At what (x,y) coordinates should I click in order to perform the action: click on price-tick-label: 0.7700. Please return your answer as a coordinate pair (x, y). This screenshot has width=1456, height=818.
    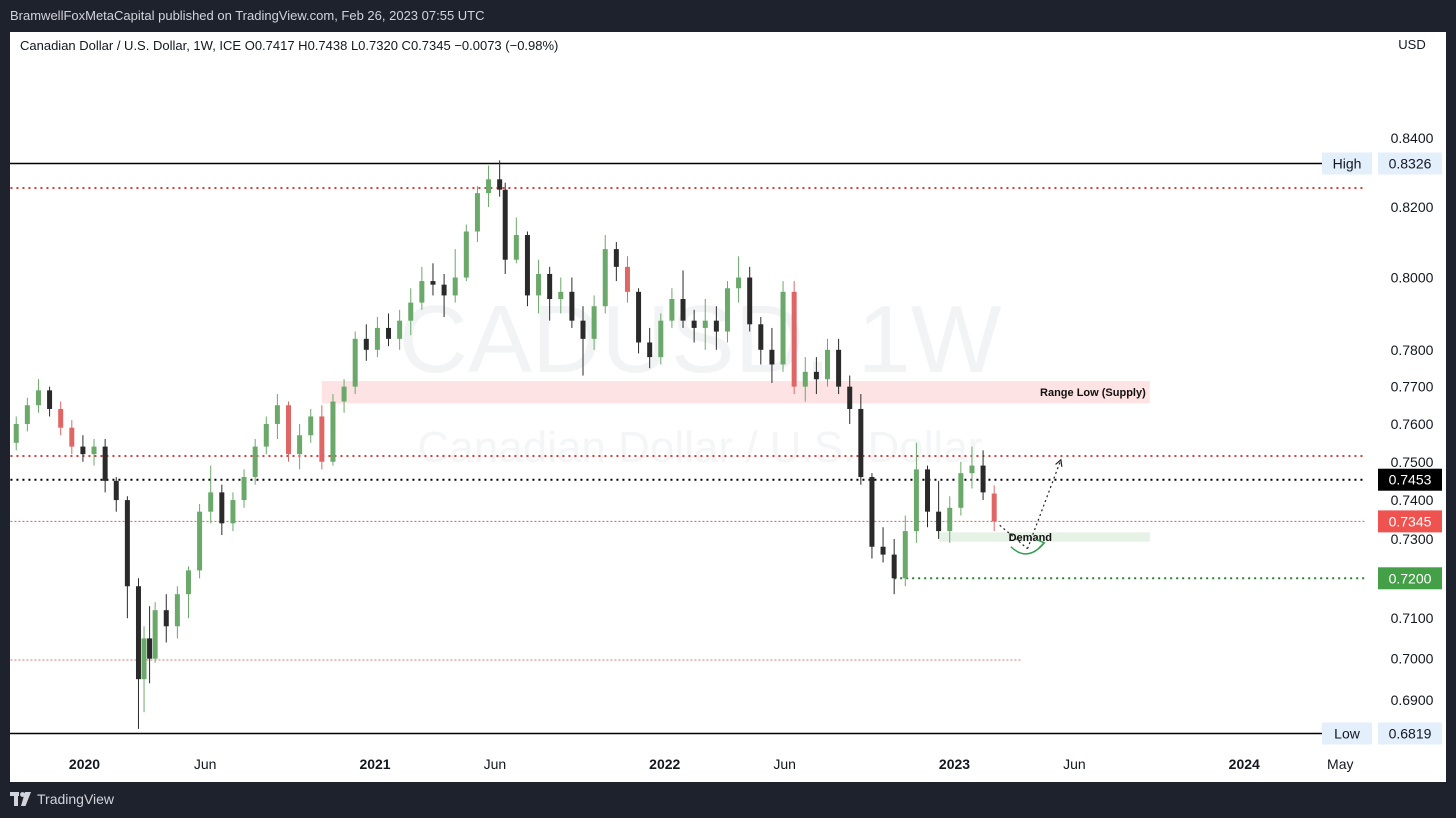
    Looking at the image, I should click on (1412, 387).